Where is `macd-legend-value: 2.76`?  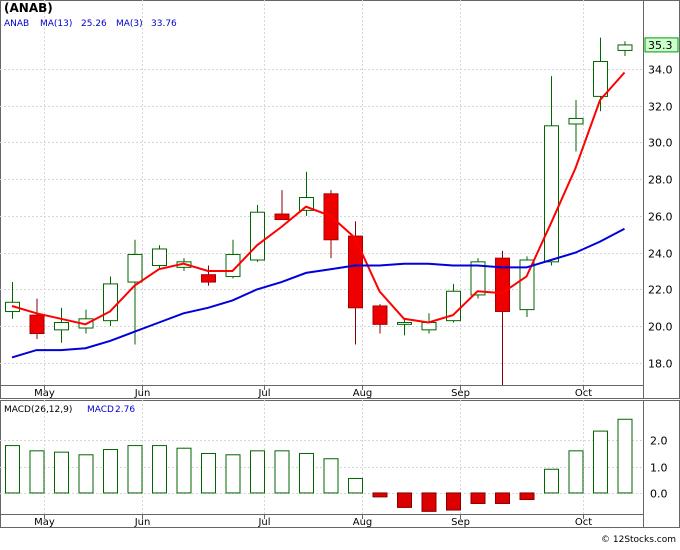 macd-legend-value: 2.76 is located at coordinates (125, 410).